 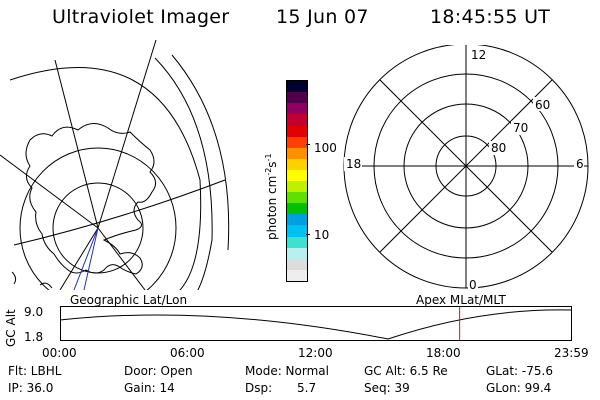 I want to click on apex-label: Apex MLat/MLT, so click(x=461, y=300).